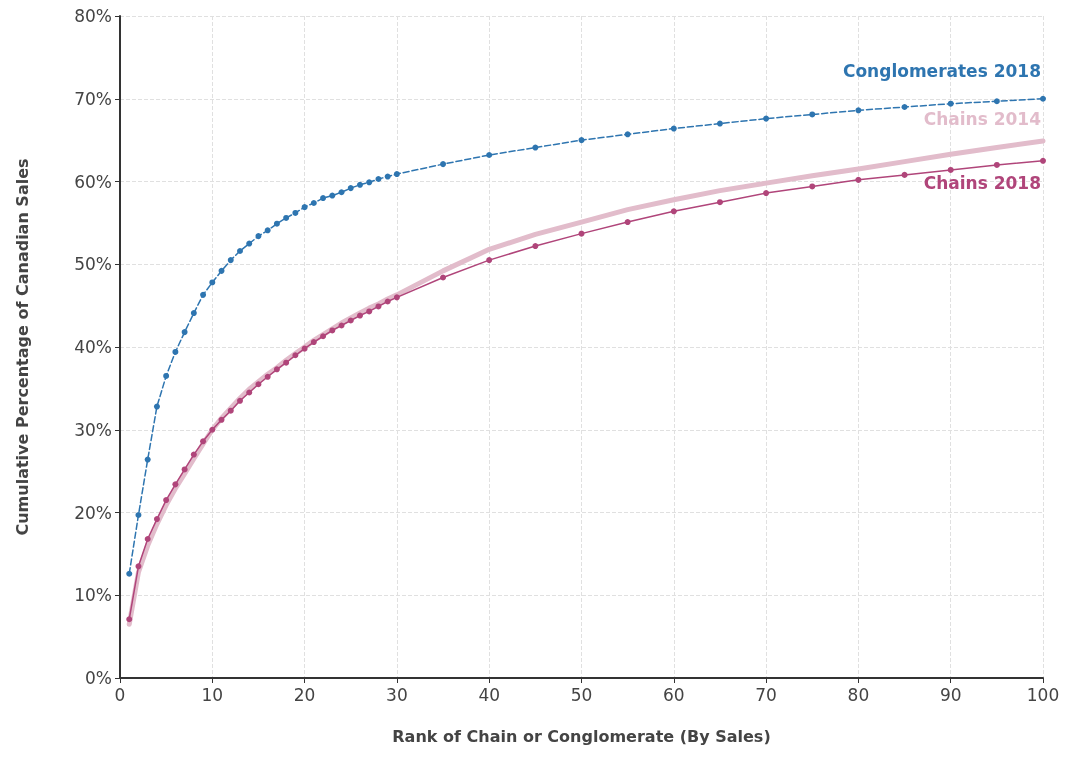 This screenshot has width=1065, height=764. Describe the element at coordinates (950, 694) in the screenshot. I see `x-tick-label: 90` at that location.